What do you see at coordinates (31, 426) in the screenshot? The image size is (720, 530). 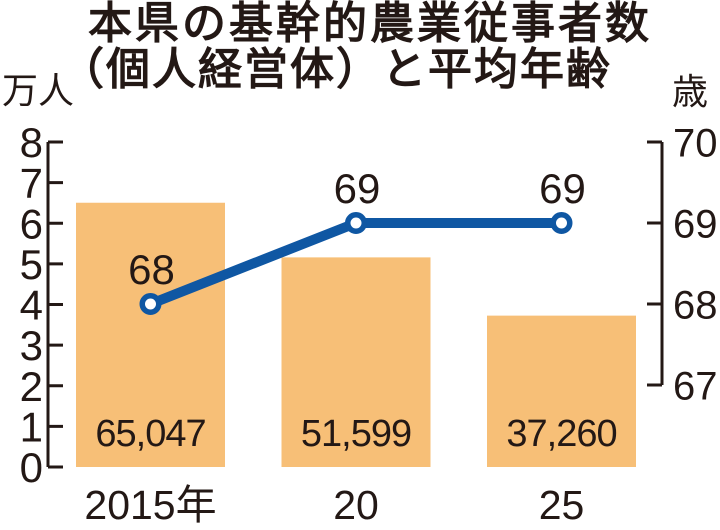 I see `left-axis-tick-label-1: 1` at bounding box center [31, 426].